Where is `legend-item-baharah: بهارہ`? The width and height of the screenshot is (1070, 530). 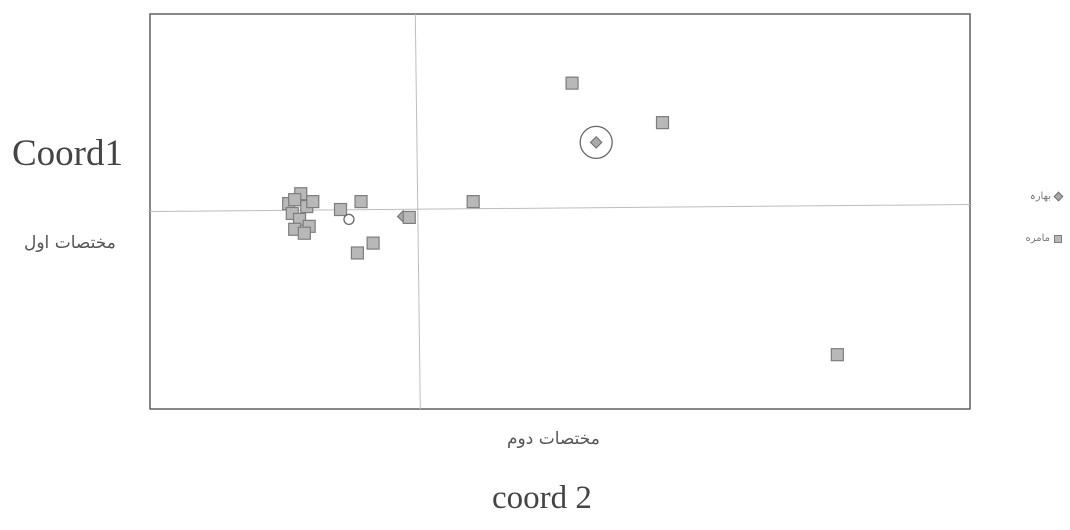 legend-item-baharah: بهارہ is located at coordinates (1046, 196).